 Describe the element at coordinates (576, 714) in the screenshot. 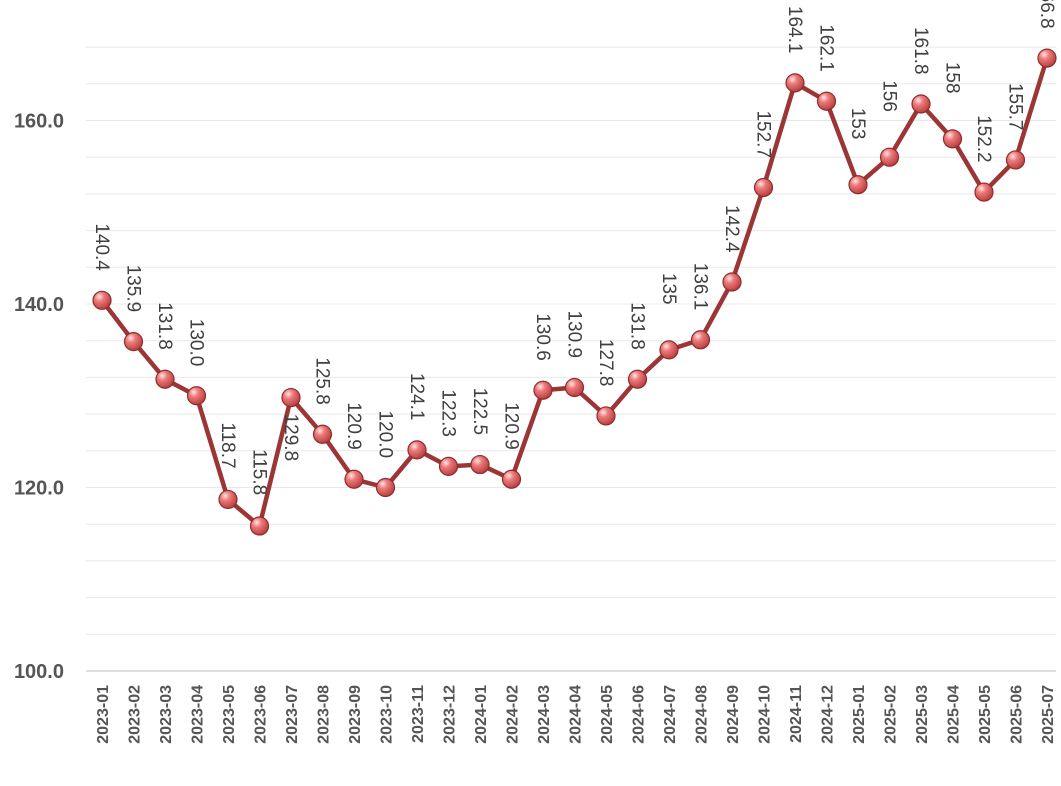

I see `x-tick-label: 2024-04` at that location.